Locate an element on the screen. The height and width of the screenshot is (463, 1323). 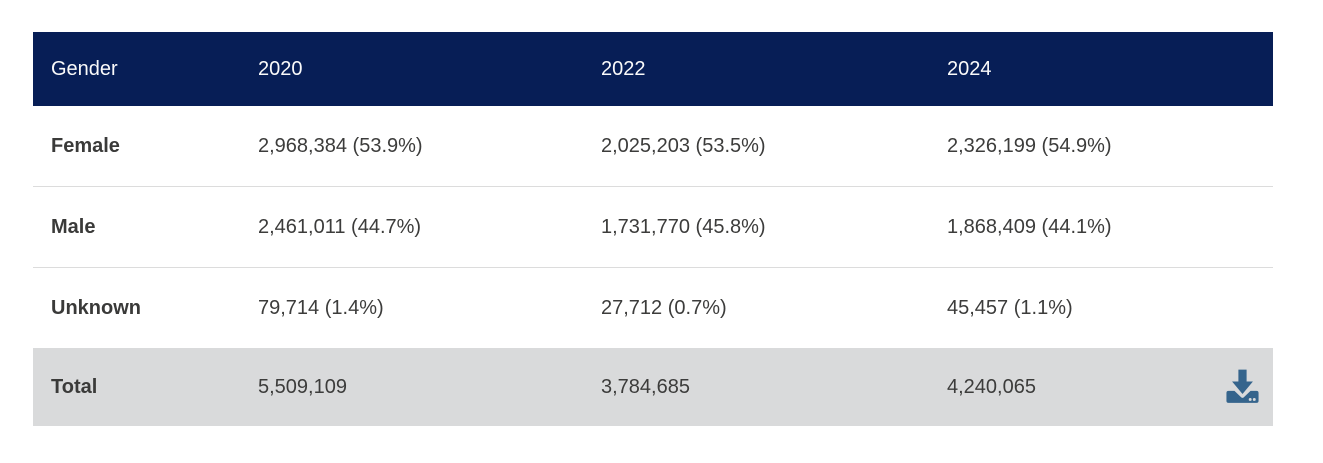
cell-male-2022: 1,731,770 (45.8%) is located at coordinates (756, 227).